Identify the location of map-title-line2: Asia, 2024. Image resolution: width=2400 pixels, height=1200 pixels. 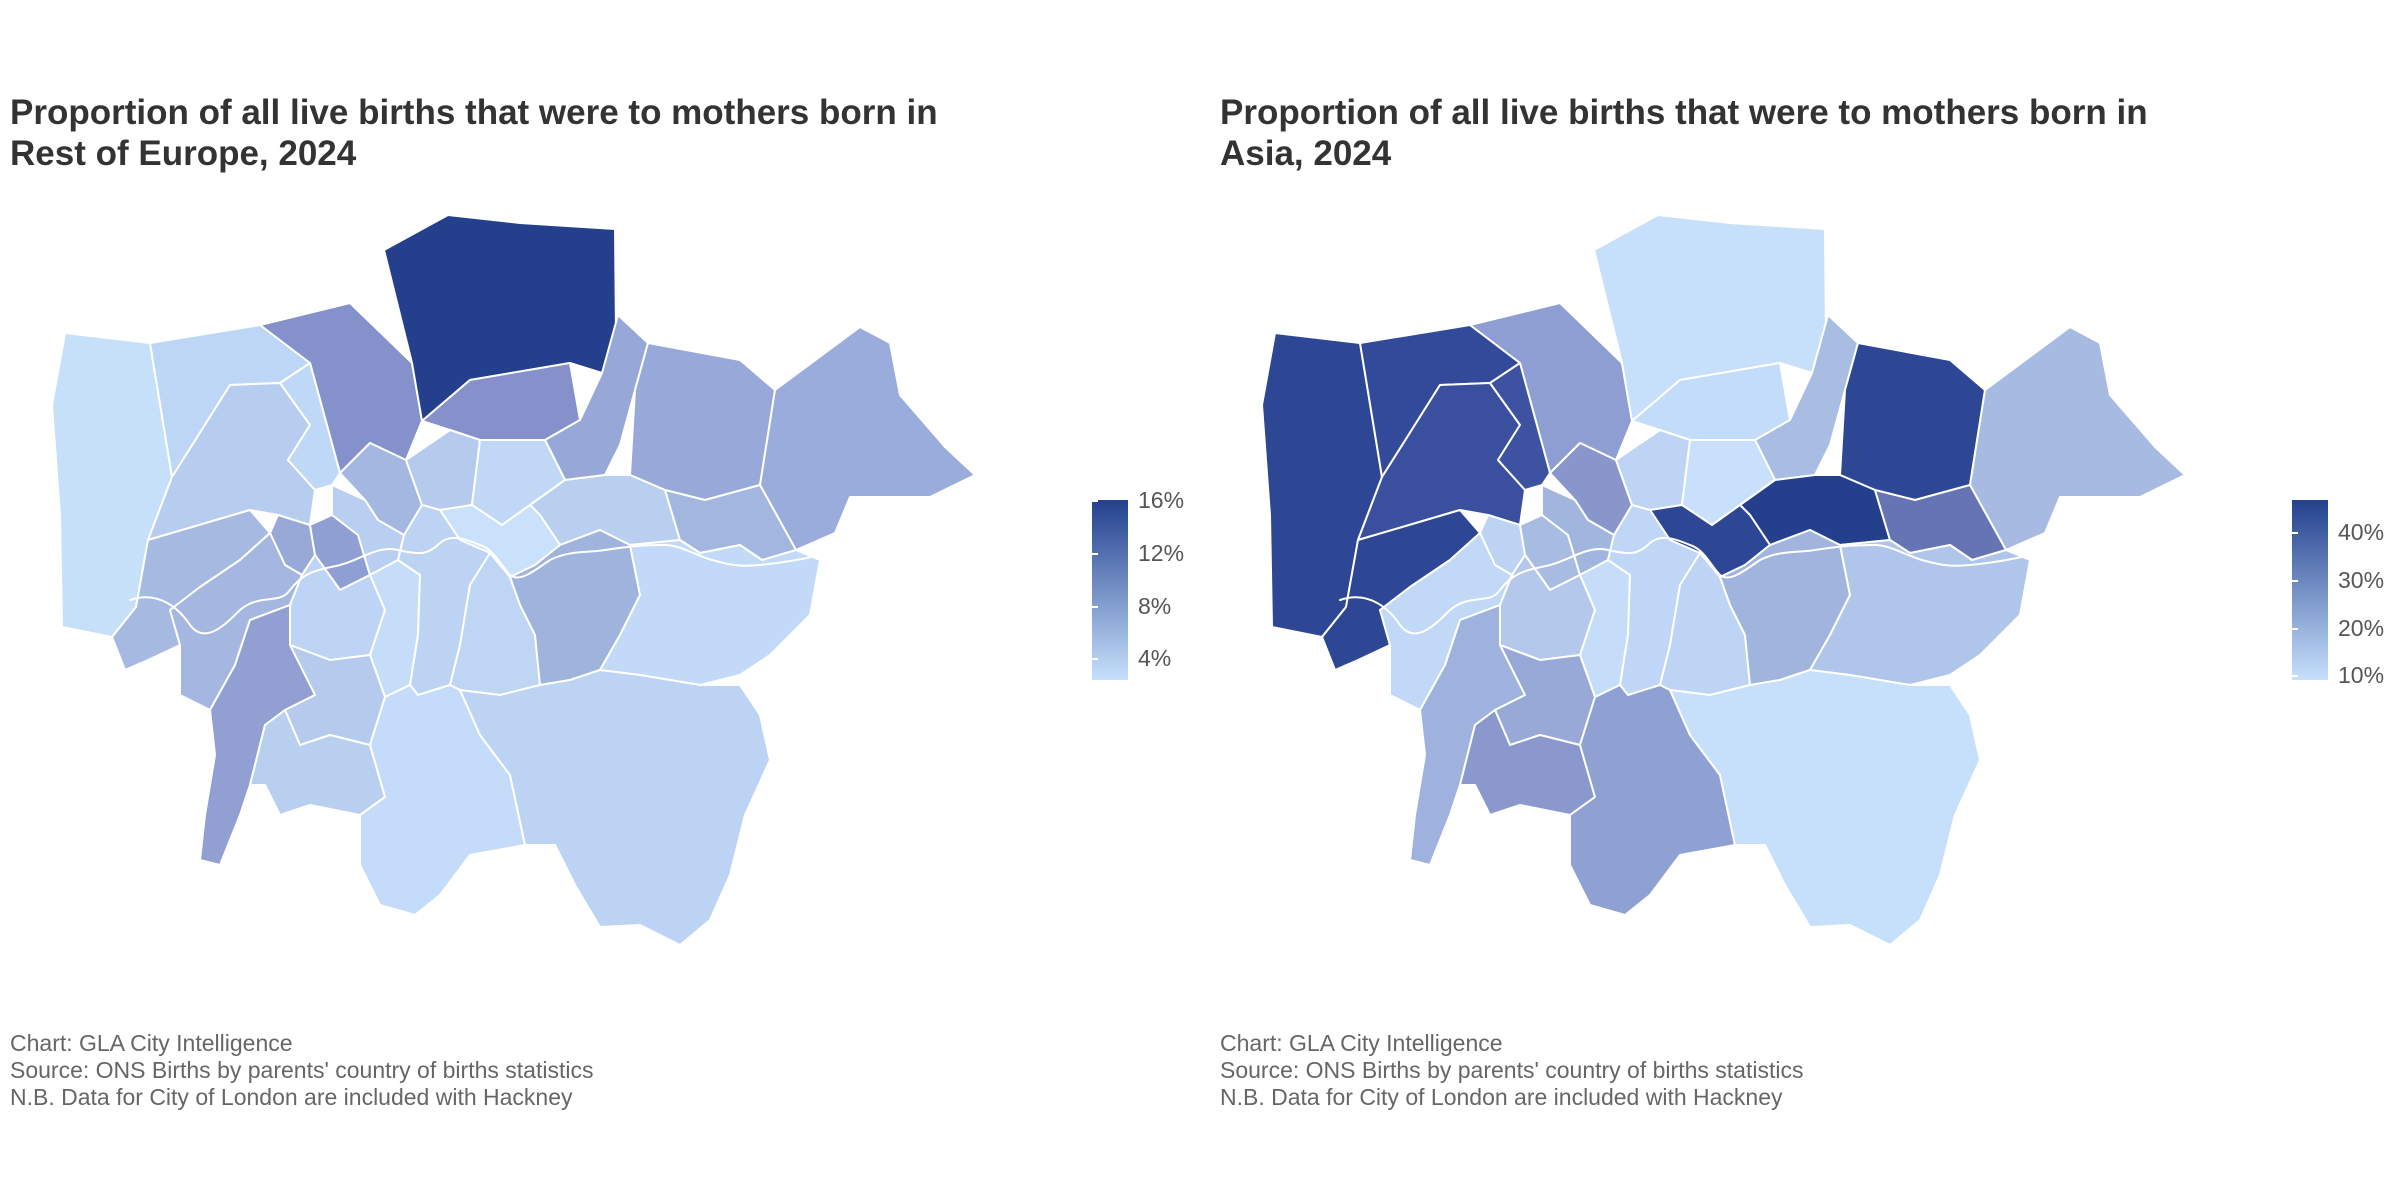
(1306, 153).